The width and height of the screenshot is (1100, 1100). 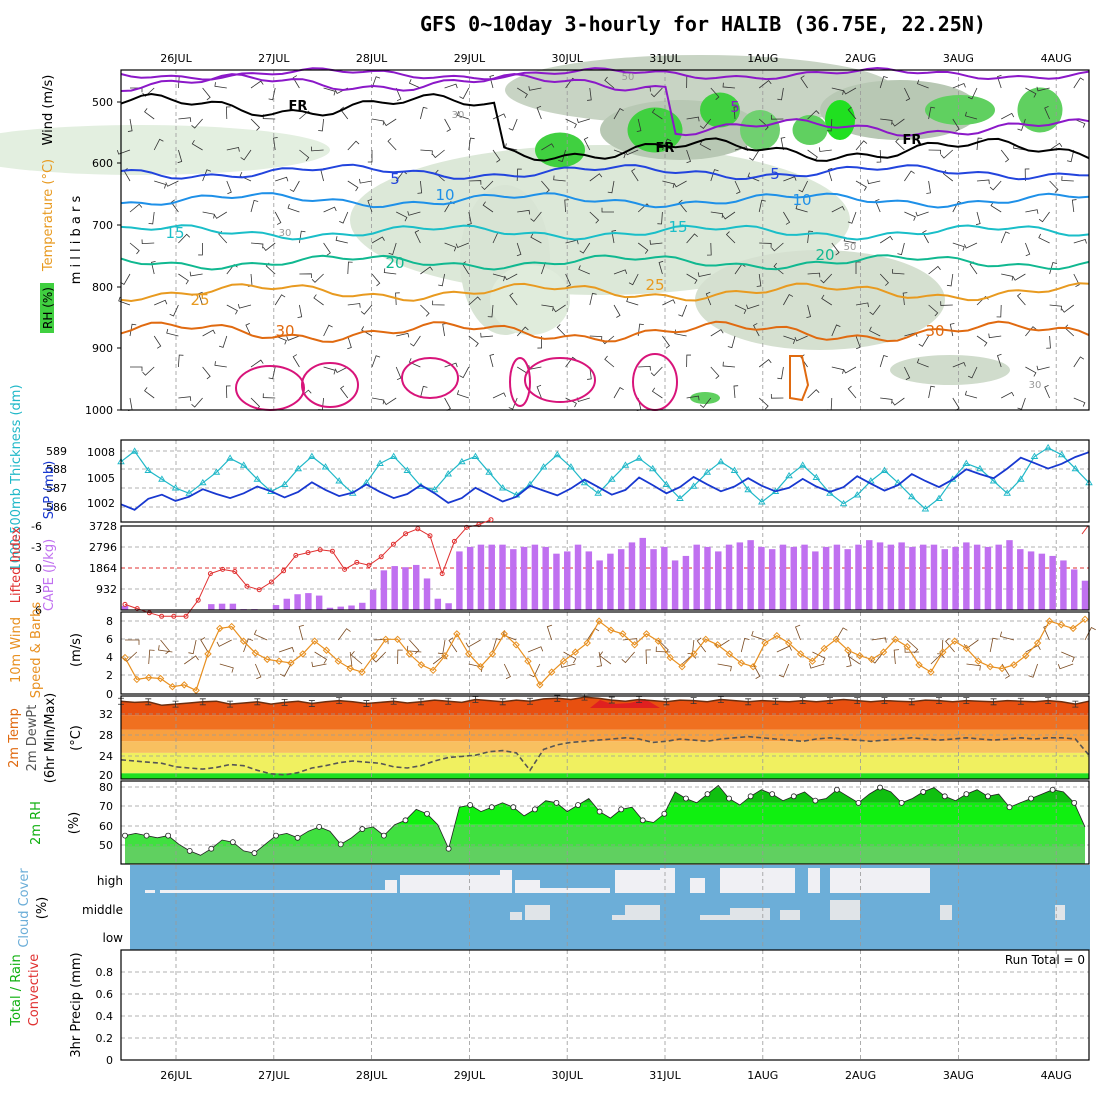 I want to click on pressure-tick-label: 800, so click(x=102, y=287).